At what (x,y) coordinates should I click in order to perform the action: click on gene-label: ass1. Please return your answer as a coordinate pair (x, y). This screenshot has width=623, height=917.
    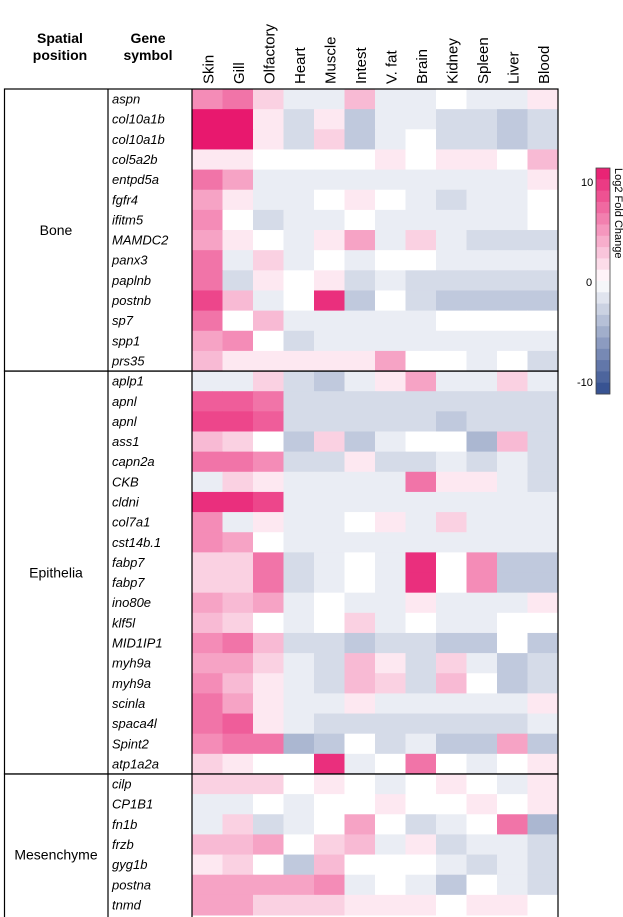
    Looking at the image, I should click on (125, 441).